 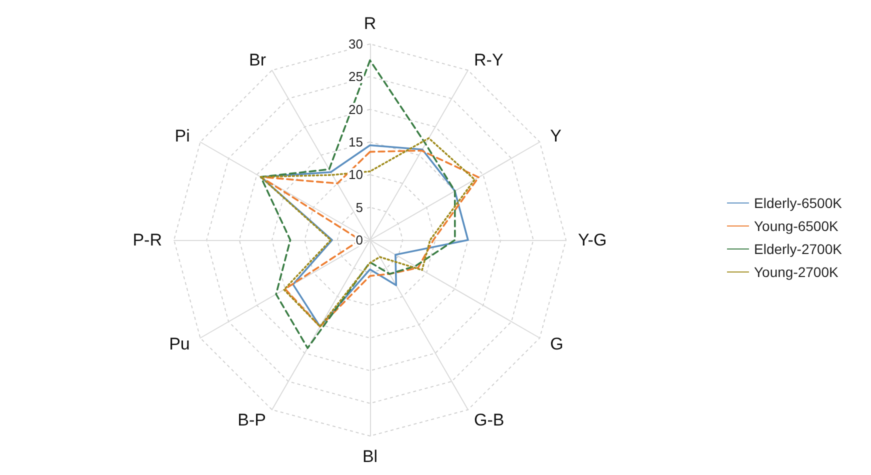 What do you see at coordinates (359, 207) in the screenshot?
I see `y-tick-label: 5` at bounding box center [359, 207].